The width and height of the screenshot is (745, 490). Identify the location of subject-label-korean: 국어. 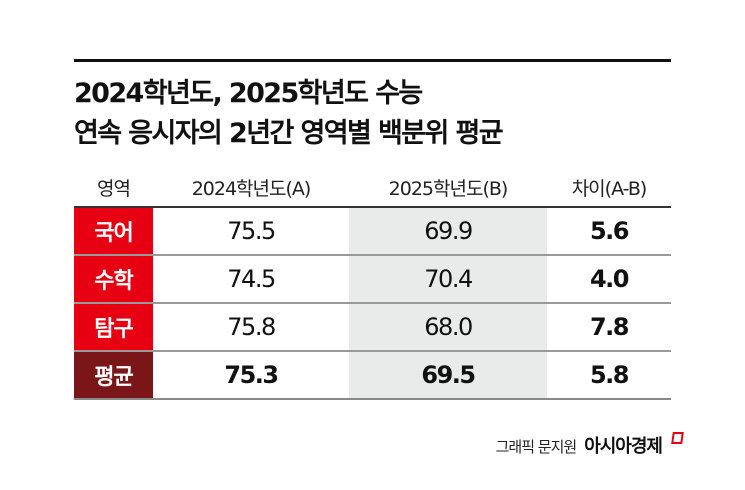
(113, 231).